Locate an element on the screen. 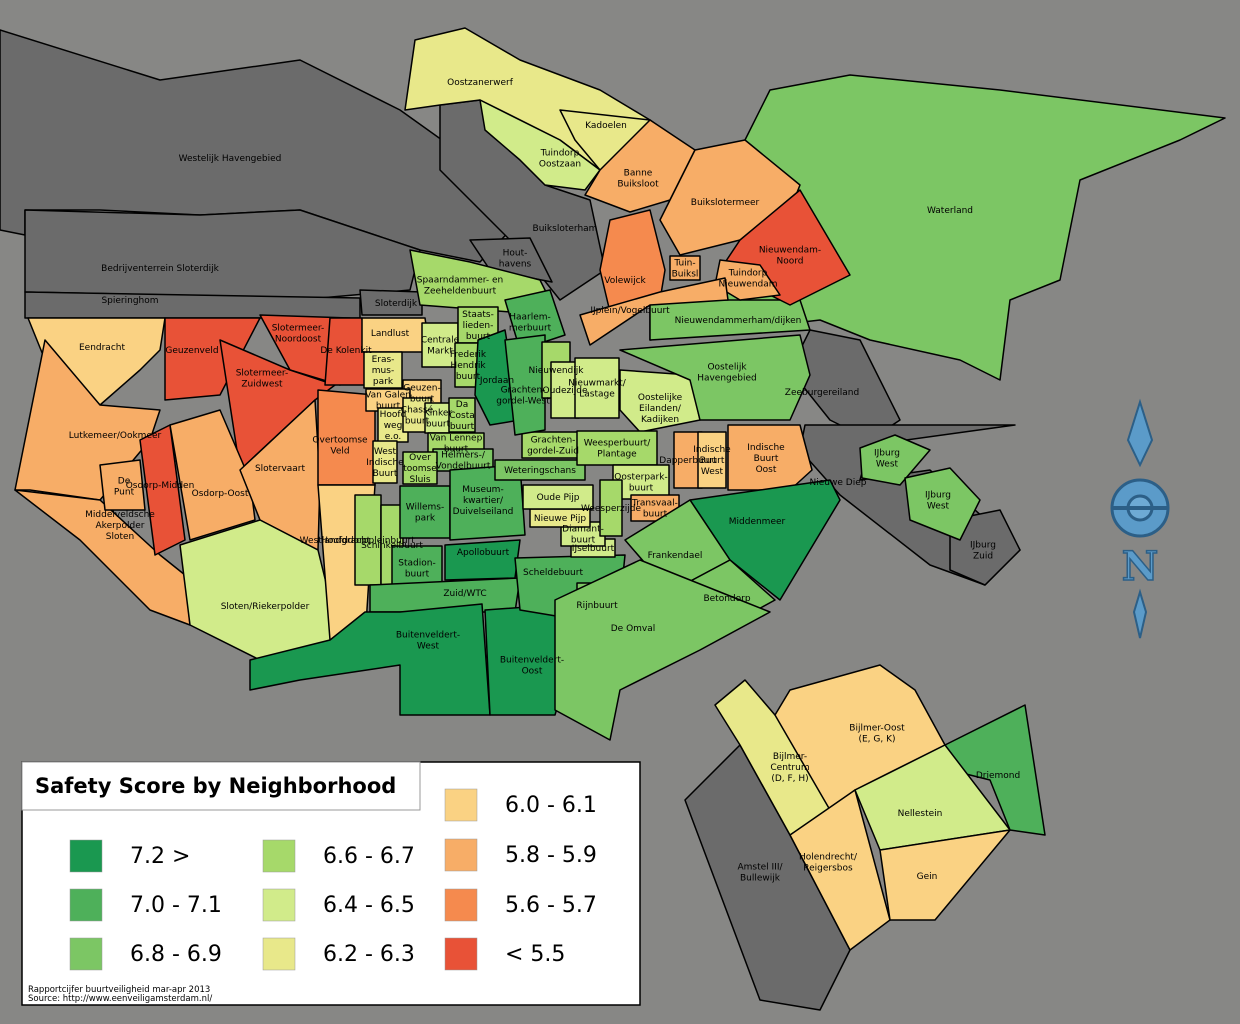  legend-label: 6.6 - 6.7 is located at coordinates (369, 856).